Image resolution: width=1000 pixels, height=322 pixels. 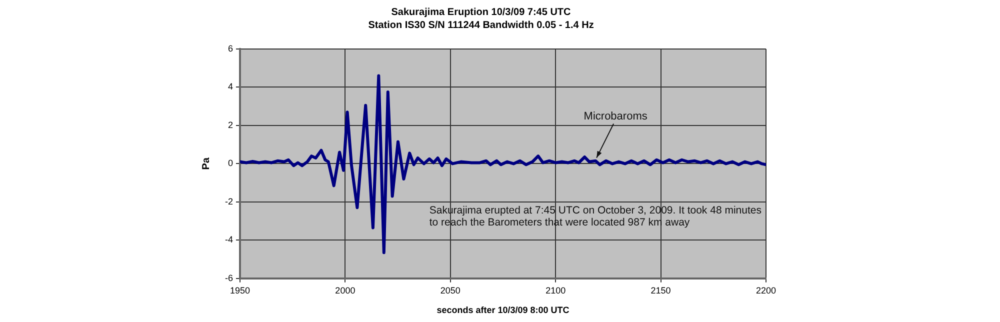 I want to click on y-tick-label: 2, so click(x=230, y=125).